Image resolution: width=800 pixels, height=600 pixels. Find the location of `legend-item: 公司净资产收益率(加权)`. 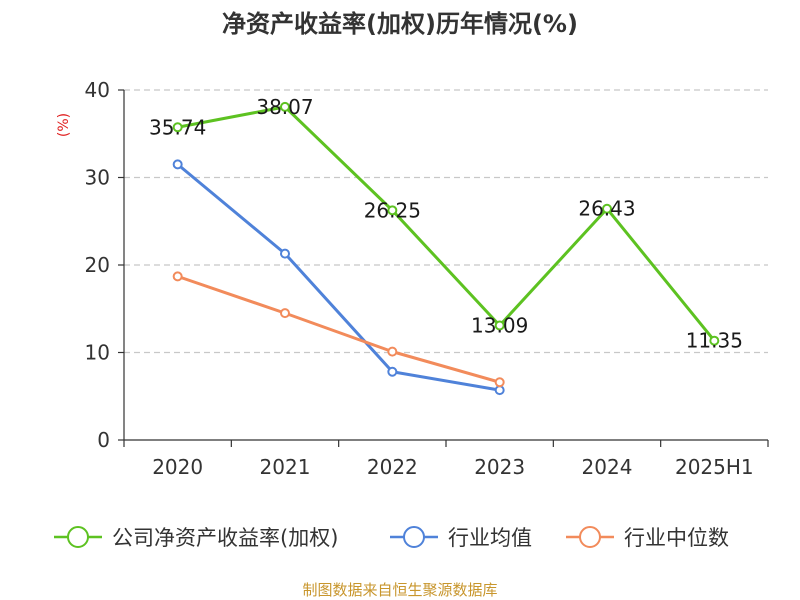

legend-item: 公司净资产收益率(加权) is located at coordinates (196, 538).